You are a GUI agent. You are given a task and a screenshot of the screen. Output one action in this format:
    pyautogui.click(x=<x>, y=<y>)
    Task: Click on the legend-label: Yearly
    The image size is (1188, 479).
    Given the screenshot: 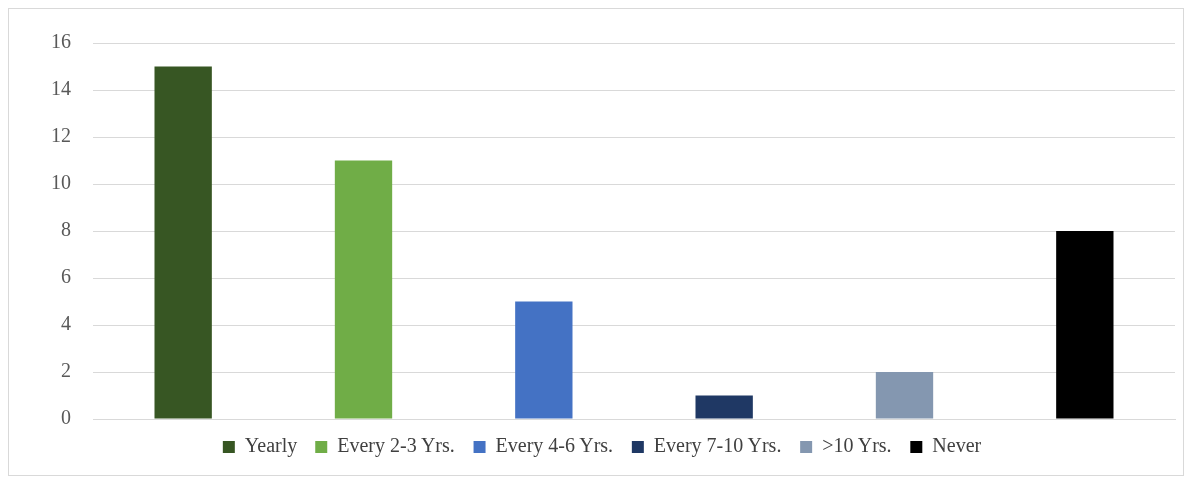 What is the action you would take?
    pyautogui.click(x=271, y=446)
    